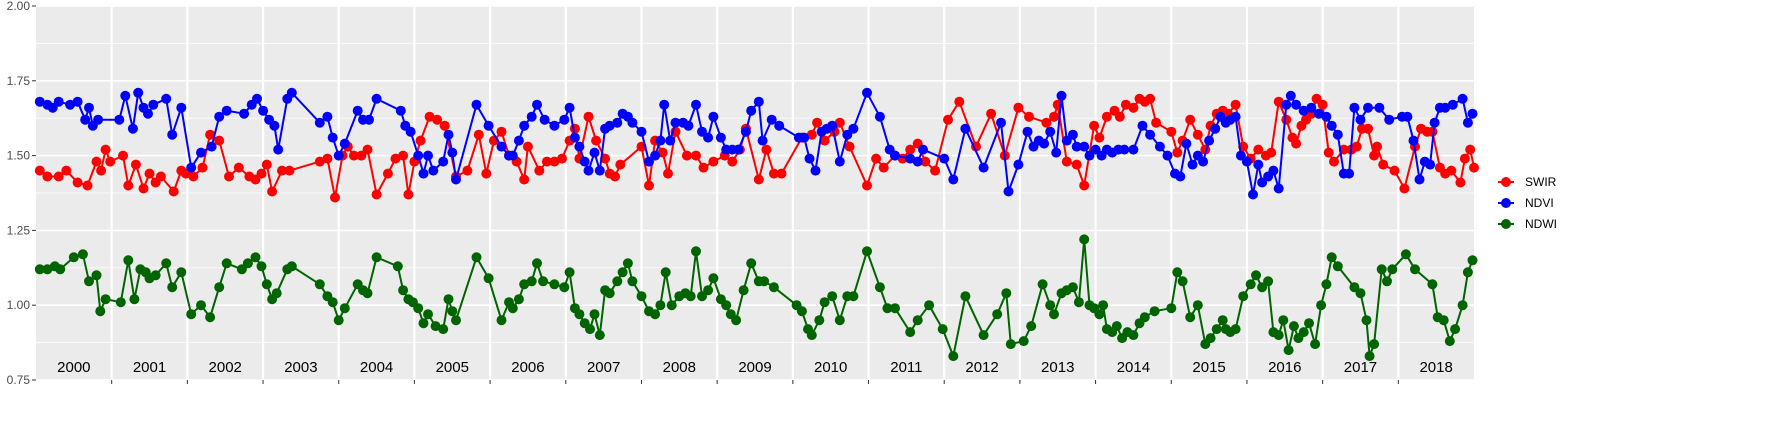  I want to click on year-label: 2004, so click(376, 367).